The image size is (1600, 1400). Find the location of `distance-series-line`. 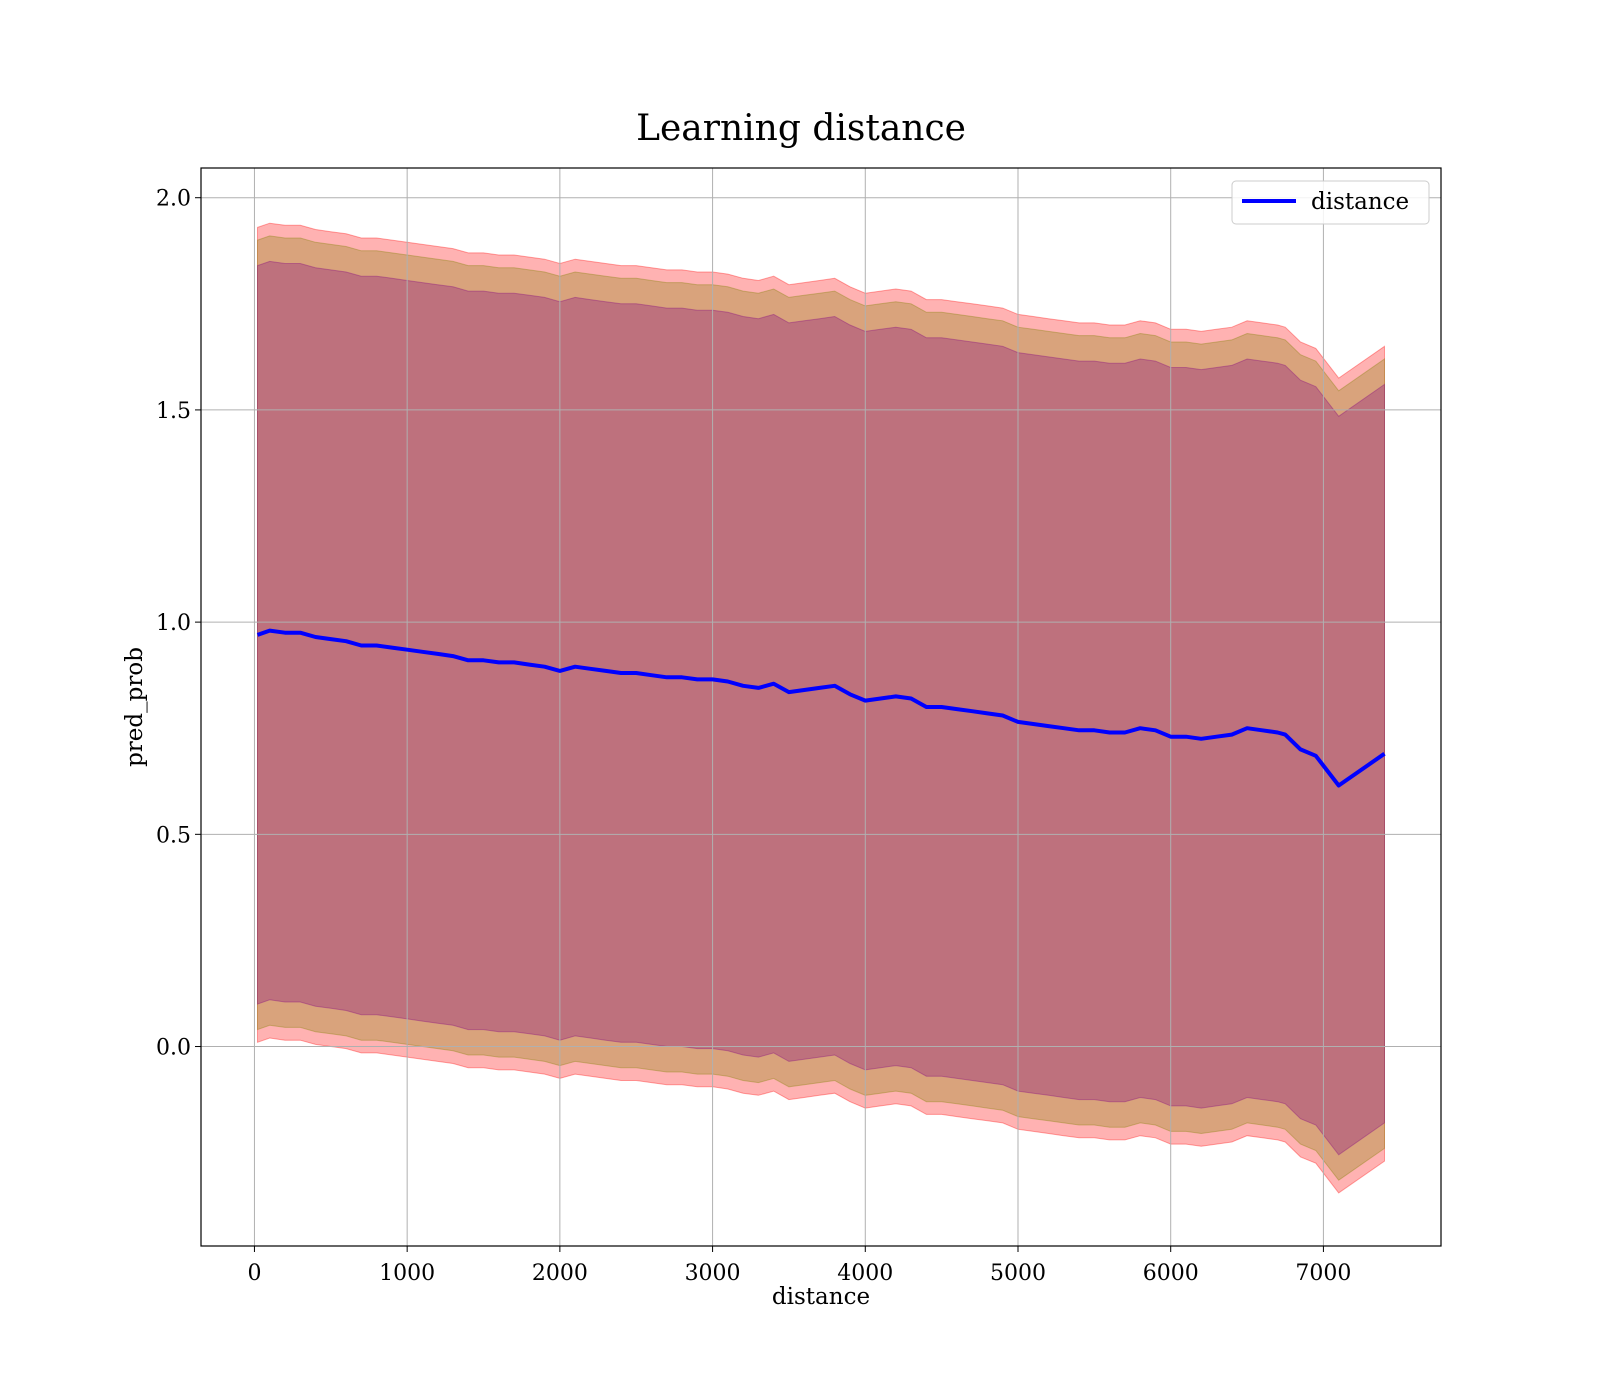

distance-series-line is located at coordinates (821, 708).